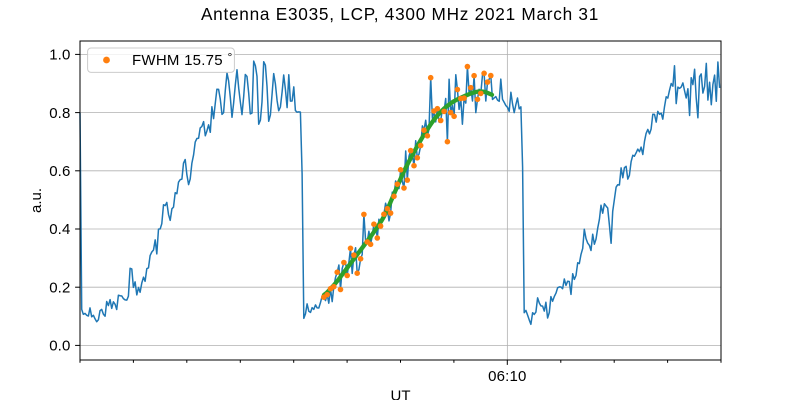 The height and width of the screenshot is (400, 800). I want to click on svg-text: a.u., so click(36, 200).